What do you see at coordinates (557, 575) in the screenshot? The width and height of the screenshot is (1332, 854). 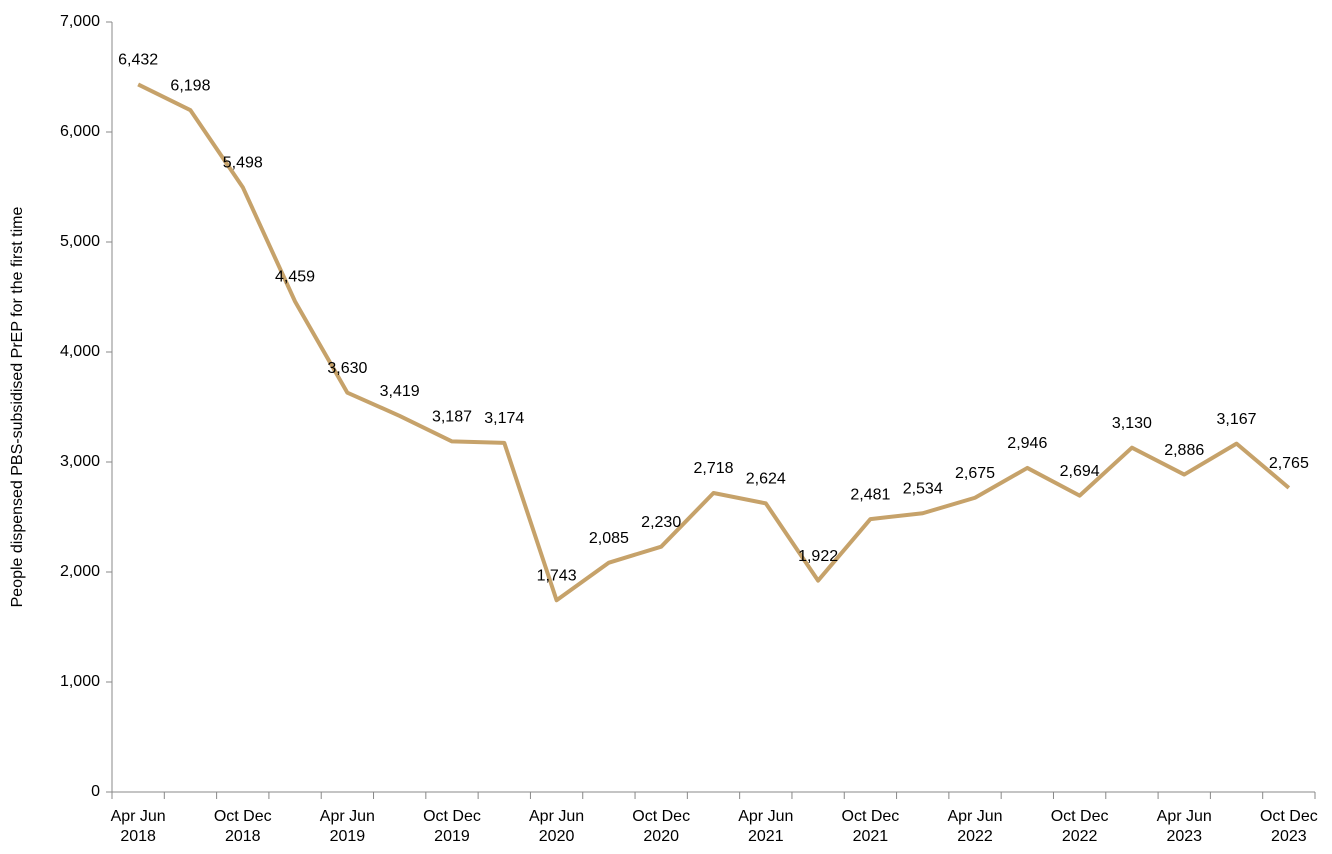 I see `data-label: 1,743` at bounding box center [557, 575].